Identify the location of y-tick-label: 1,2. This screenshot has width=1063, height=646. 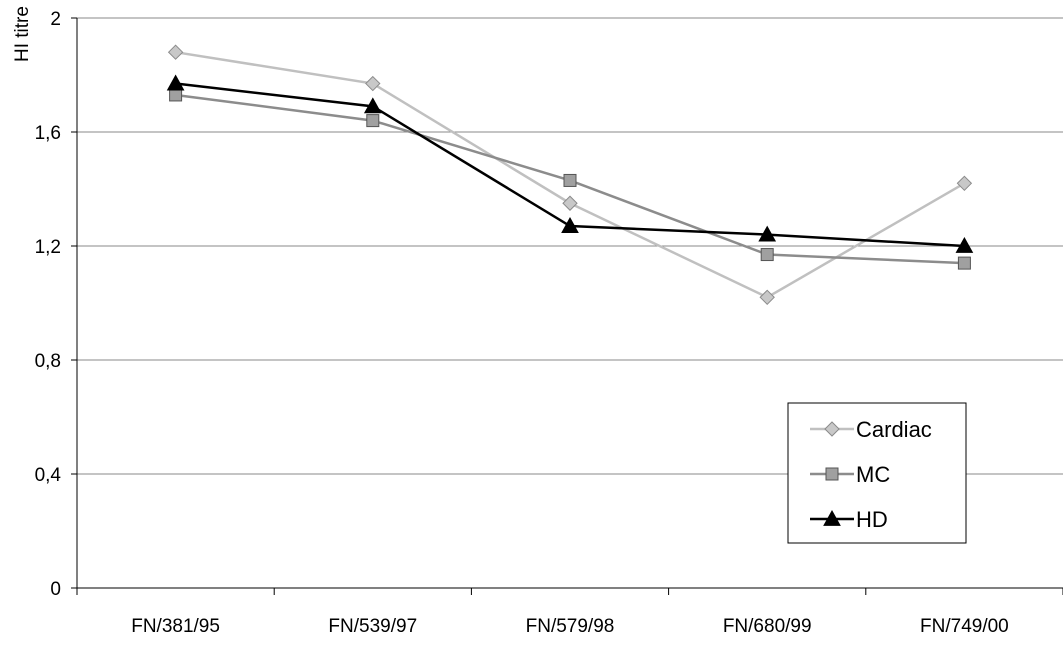
(48, 247).